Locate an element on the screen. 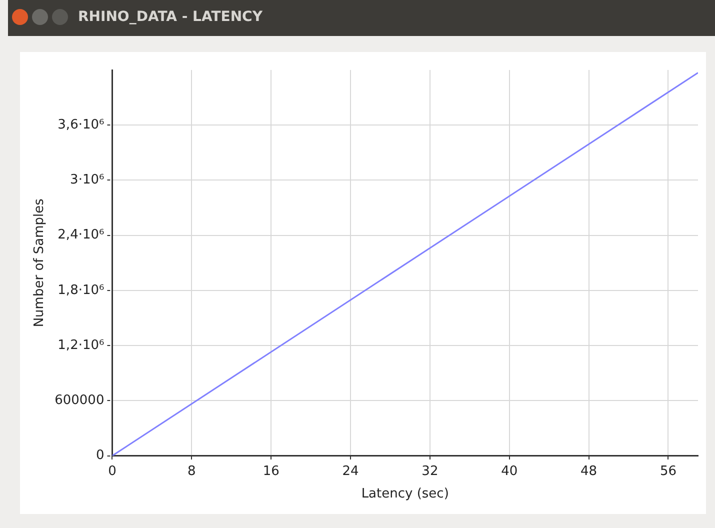 This screenshot has width=715, height=528. x-axis-title: Latency (sec) is located at coordinates (405, 494).